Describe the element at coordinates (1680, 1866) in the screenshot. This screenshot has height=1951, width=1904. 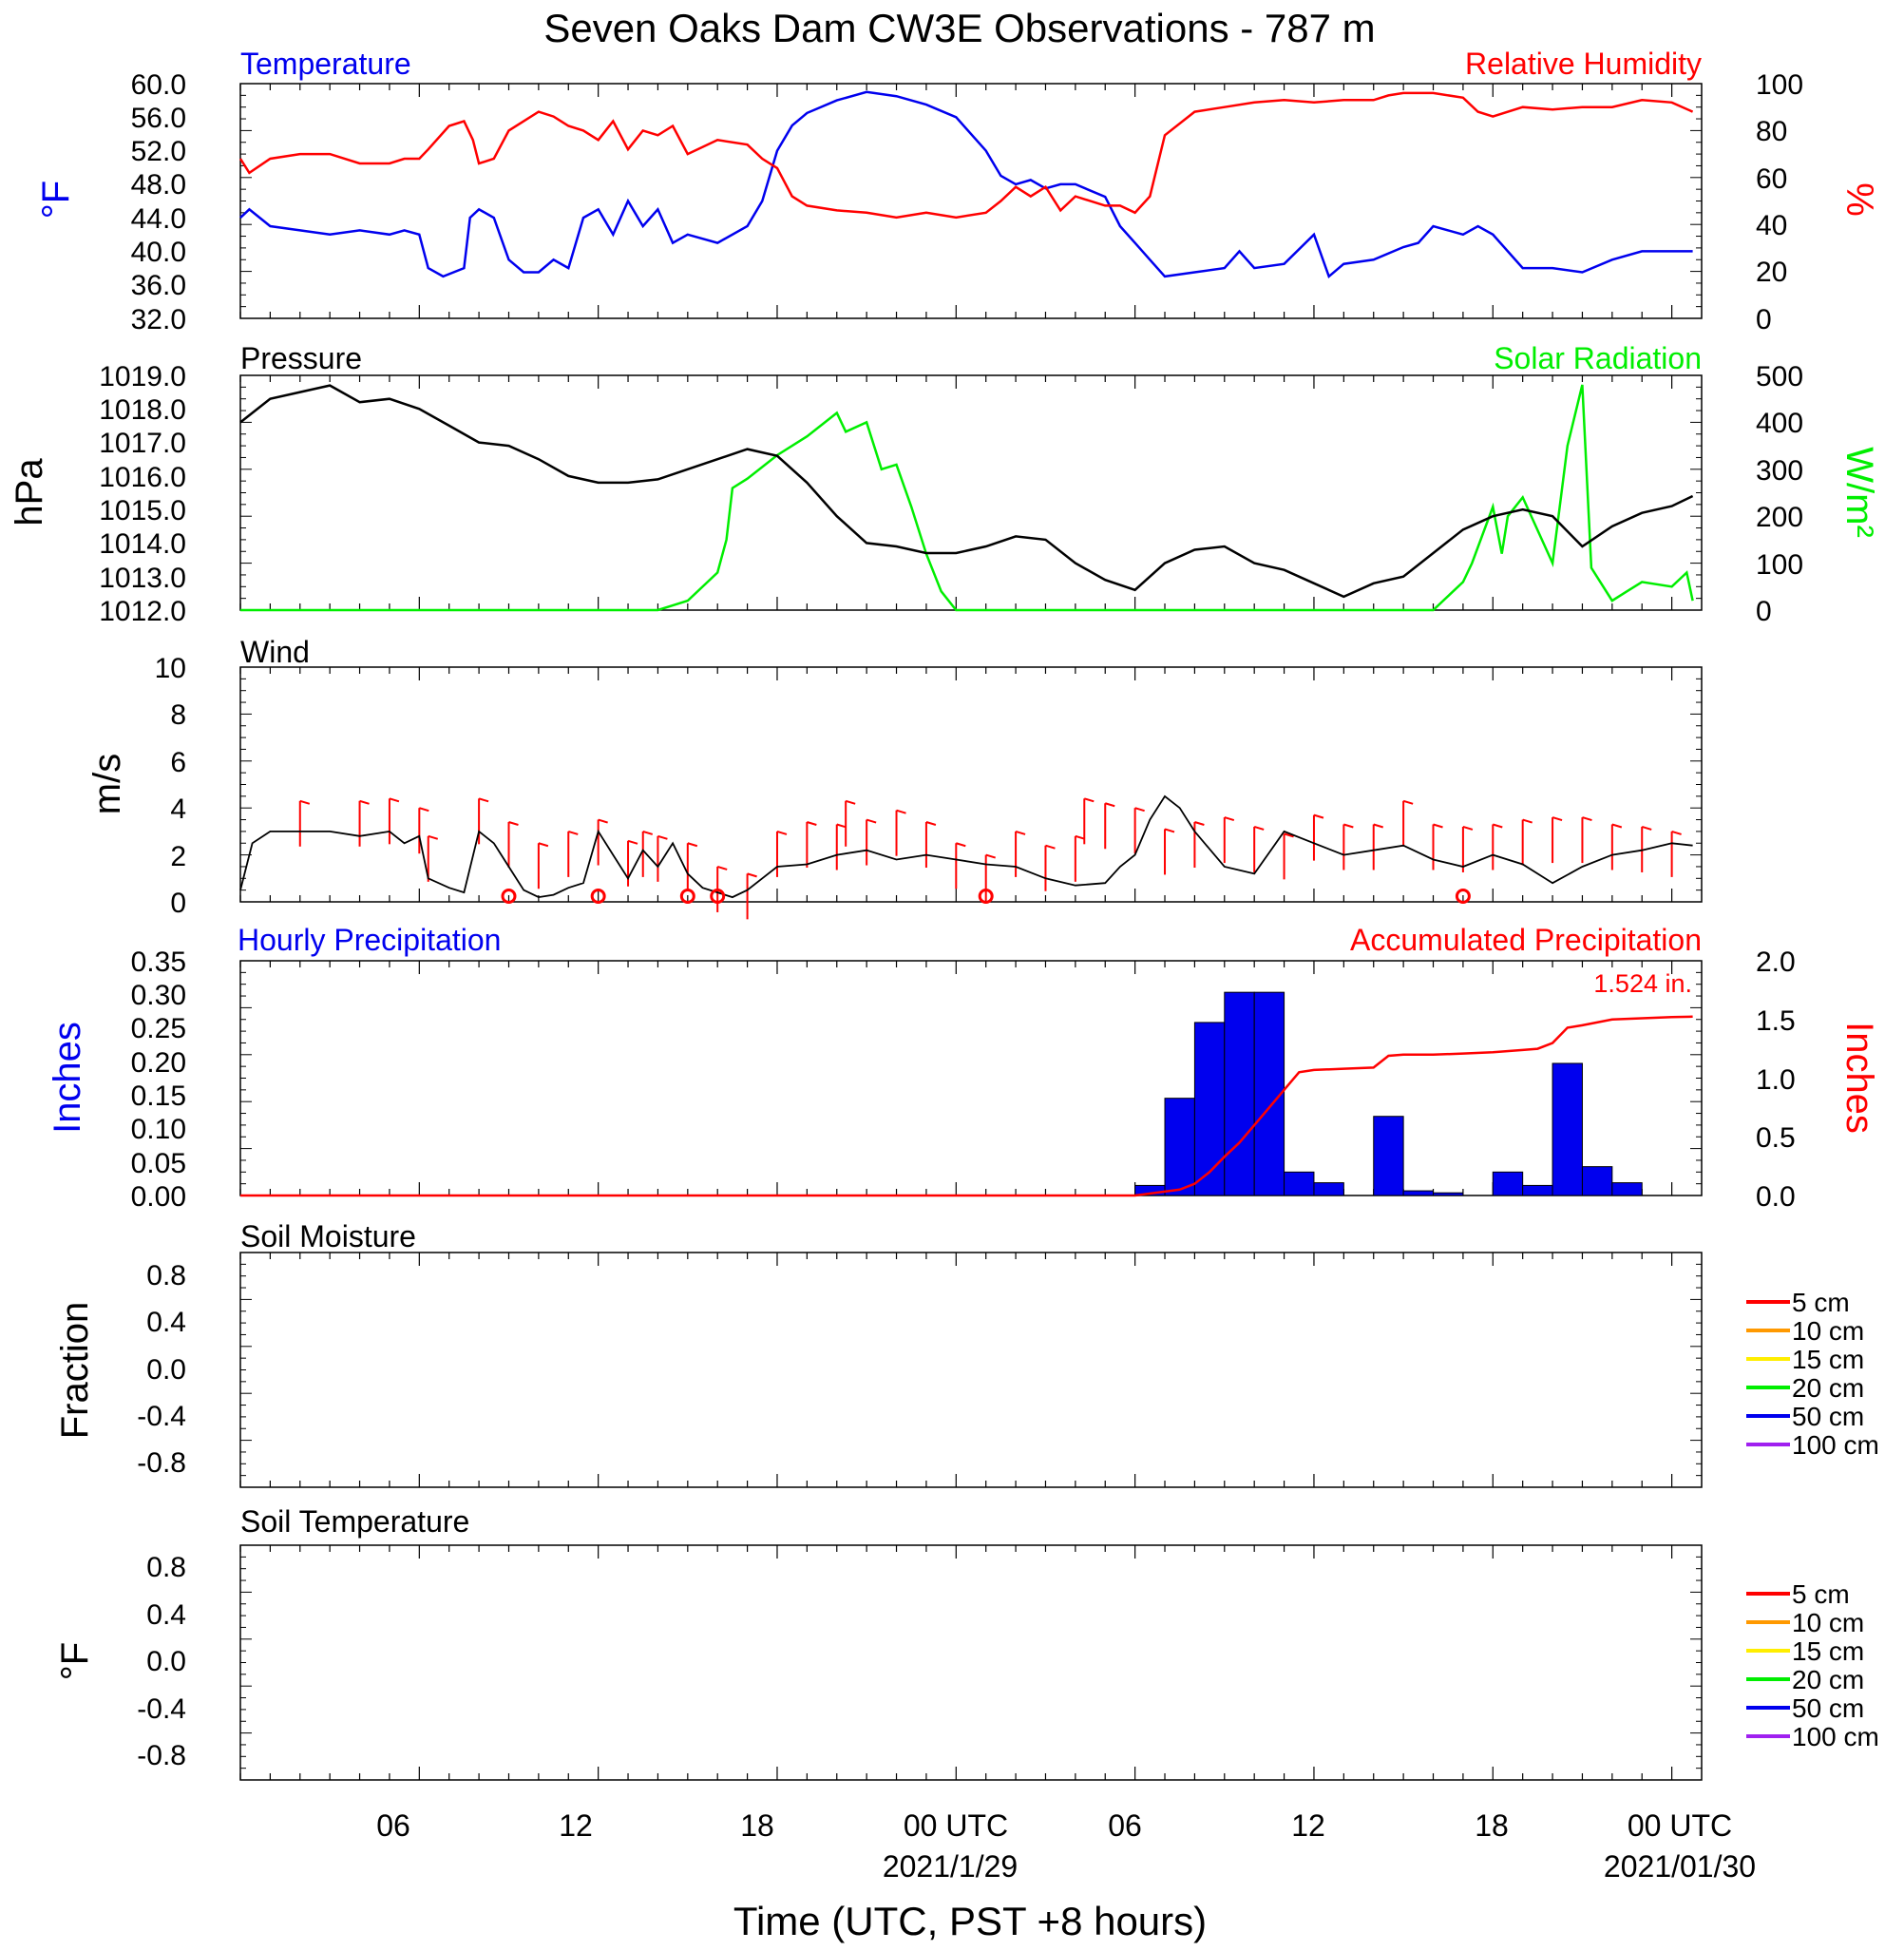
I see `x-date-label: 2021/01/30` at that location.